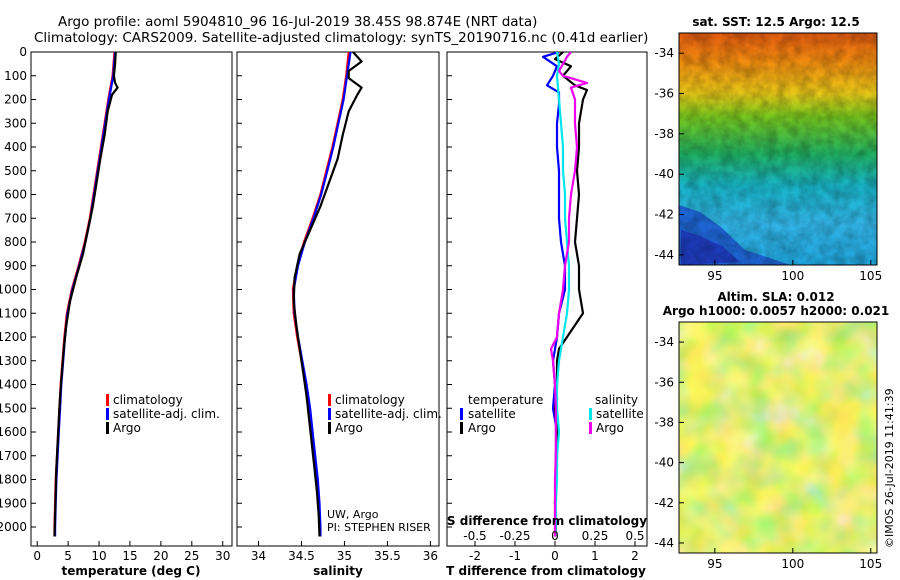 The width and height of the screenshot is (900, 580). I want to click on sst-texture, so click(778, 149).